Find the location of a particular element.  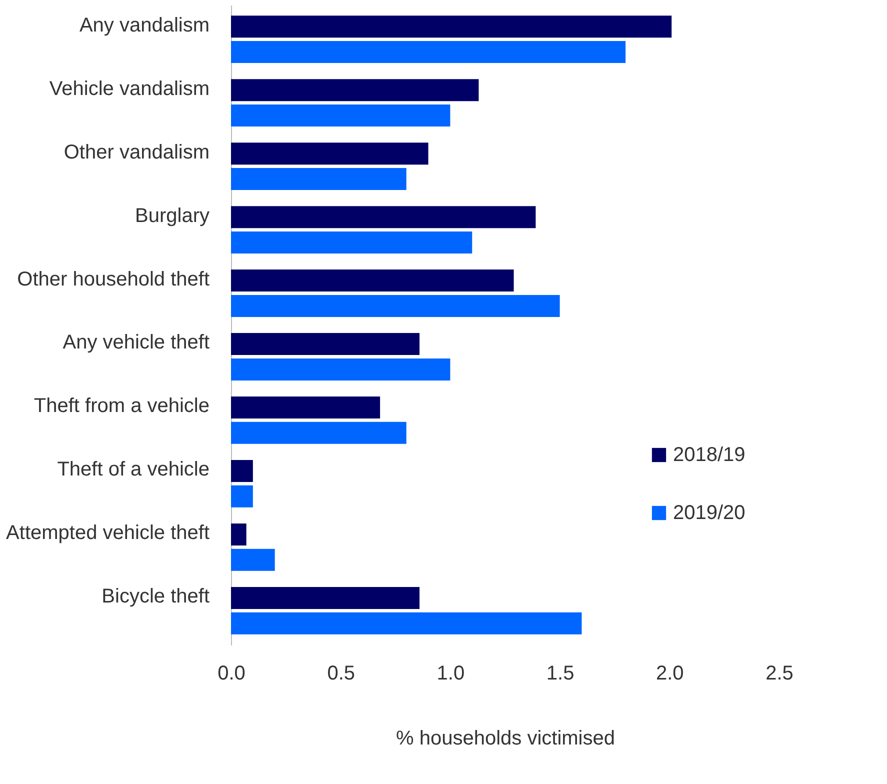

y-tick-label: Bicycle theft is located at coordinates (156, 597).